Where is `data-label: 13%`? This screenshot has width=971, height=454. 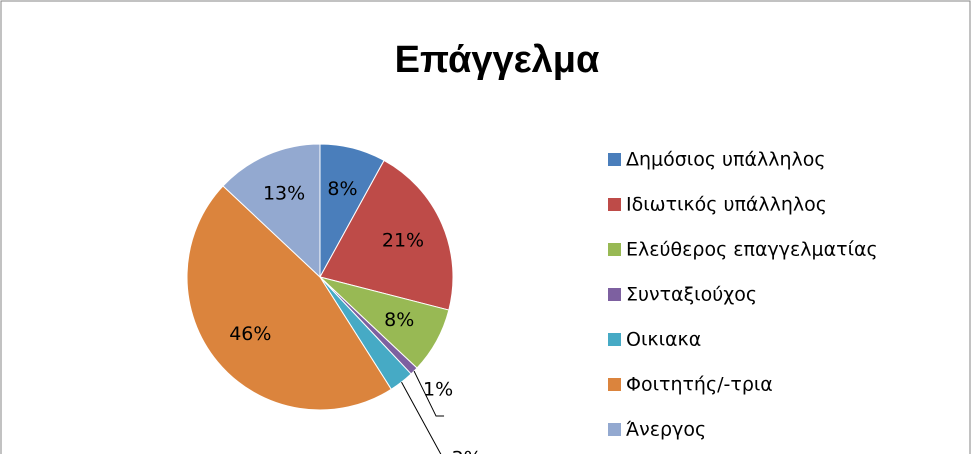 data-label: 13% is located at coordinates (284, 193).